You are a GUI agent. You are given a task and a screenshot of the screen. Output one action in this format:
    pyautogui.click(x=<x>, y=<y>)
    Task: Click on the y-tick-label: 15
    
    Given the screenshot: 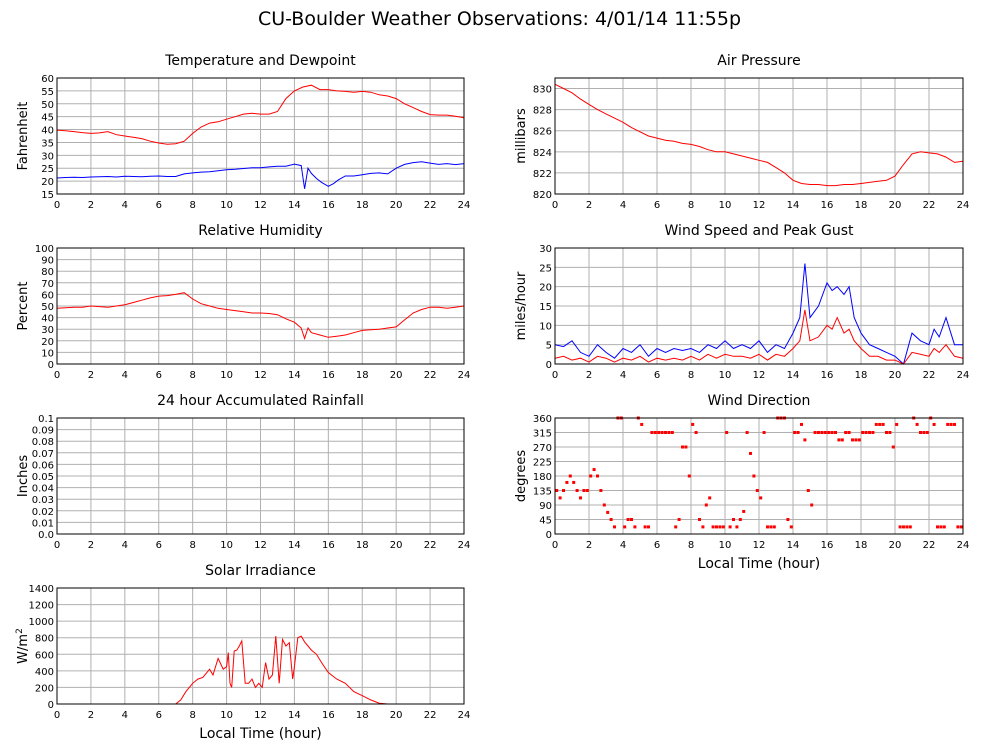 What is the action you would take?
    pyautogui.click(x=545, y=307)
    